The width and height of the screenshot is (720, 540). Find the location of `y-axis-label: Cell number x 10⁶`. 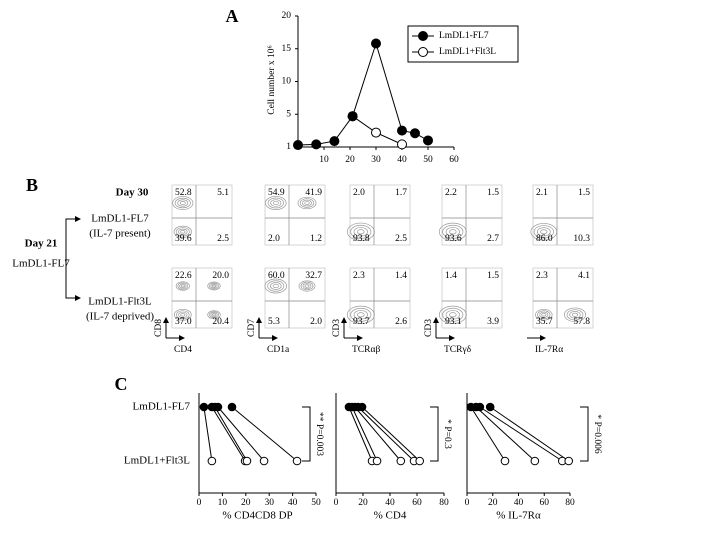

y-axis-label: Cell number x 10⁶ is located at coordinates (272, 80).